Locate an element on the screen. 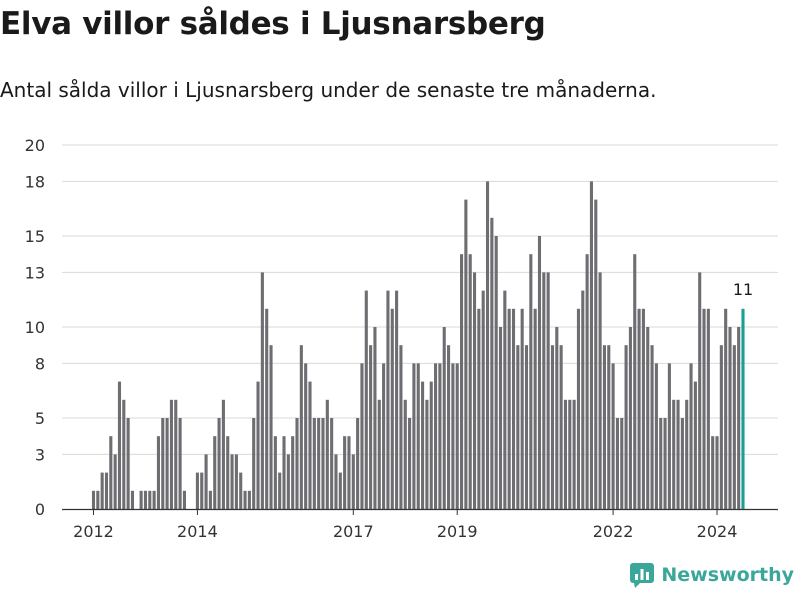 The image size is (800, 600). x-tick-label: 2024 is located at coordinates (717, 531).